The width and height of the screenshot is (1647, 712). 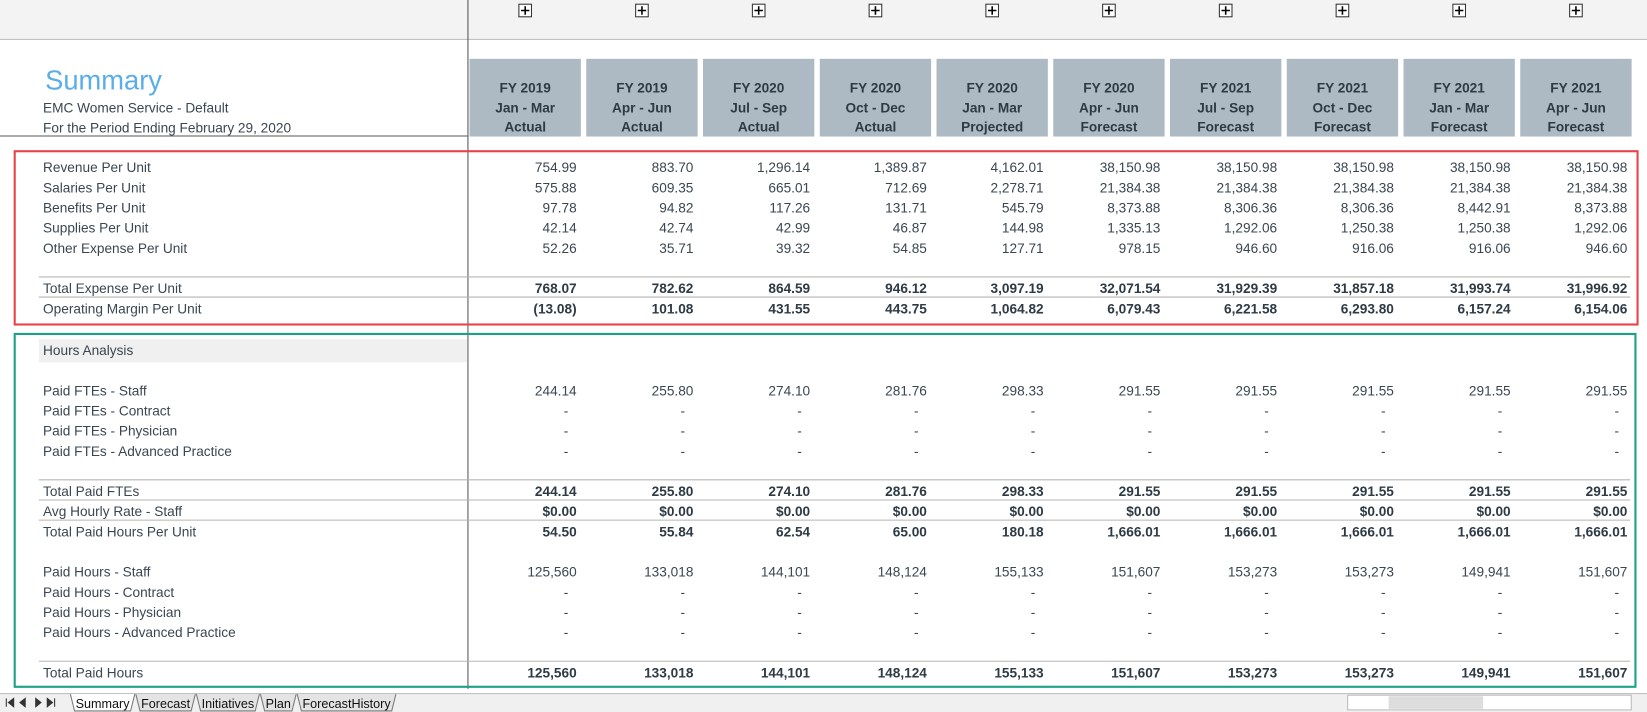 What do you see at coordinates (1023, 491) in the screenshot?
I see `cell-value: 298.33` at bounding box center [1023, 491].